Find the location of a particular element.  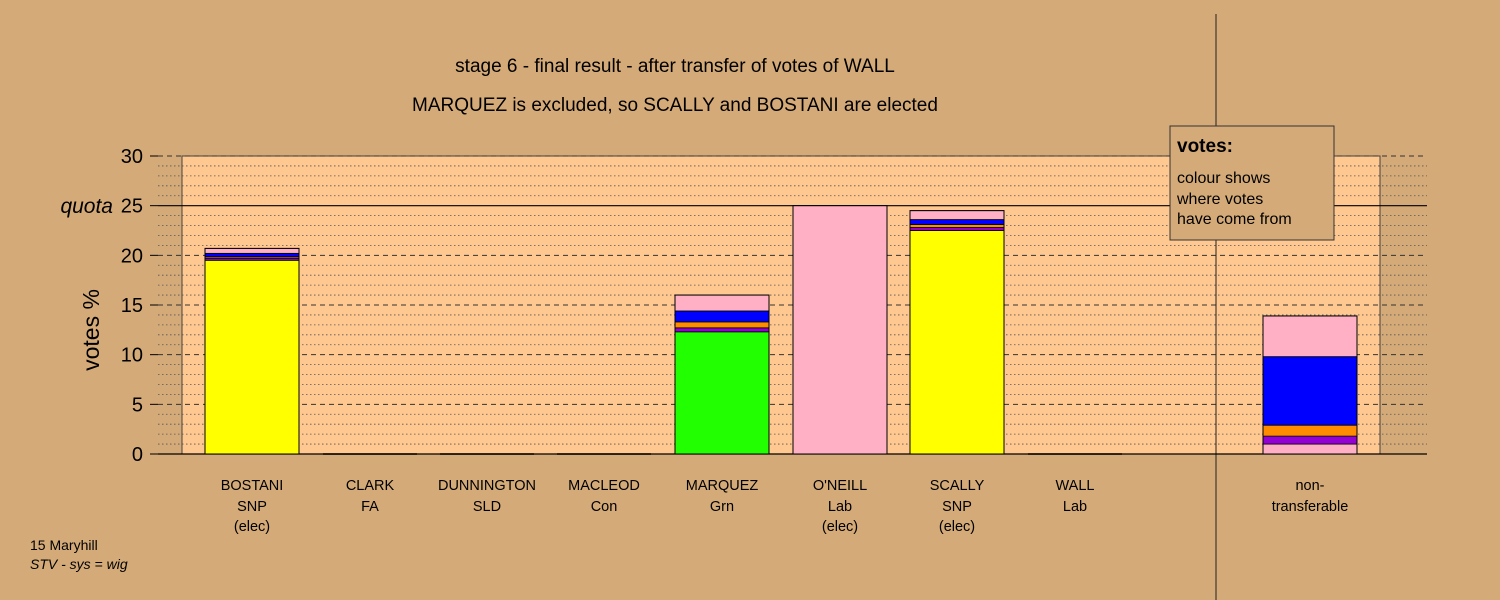

candidate-name-label: O'NEILL is located at coordinates (840, 486).